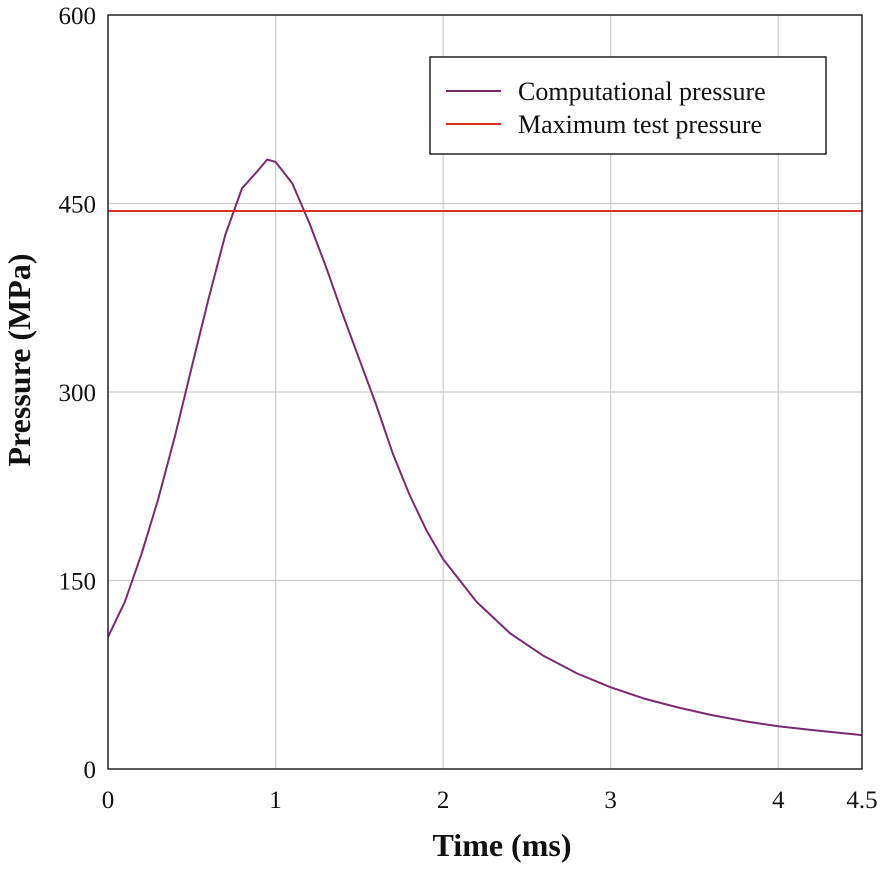  I want to click on x-tick-label-2: 2, so click(443, 800).